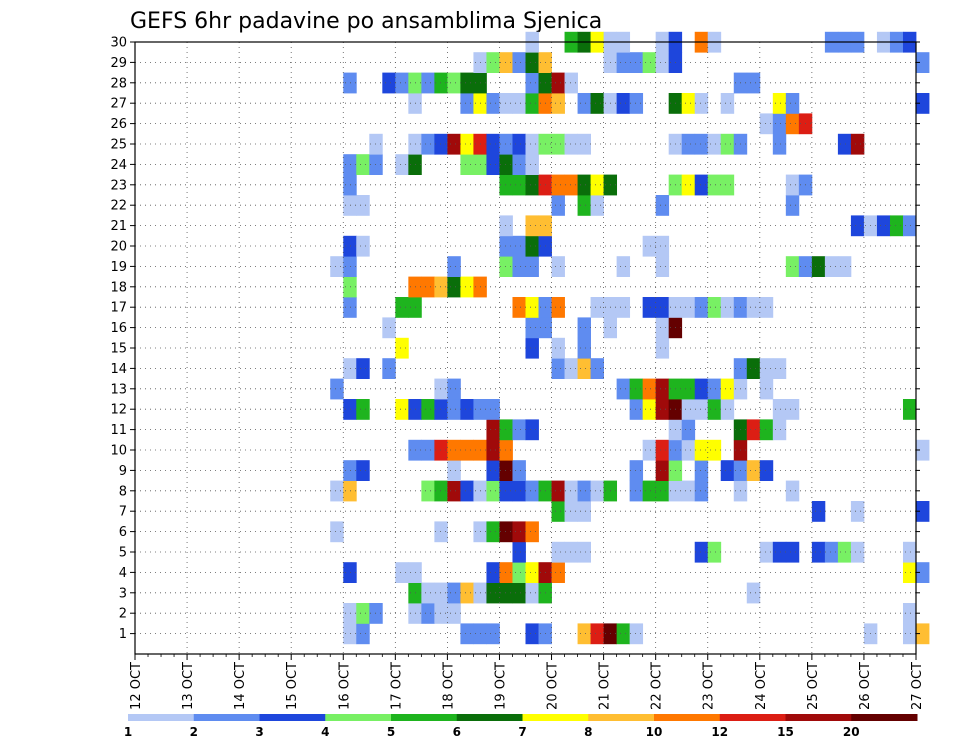  I want to click on legend-label: 6, so click(457, 732).